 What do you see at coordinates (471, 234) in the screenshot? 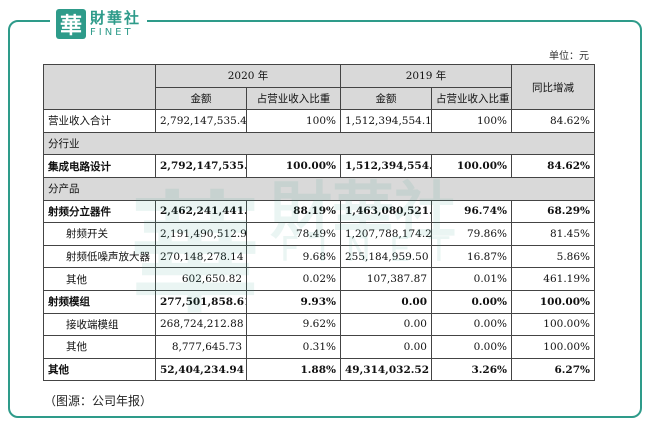
I see `value-cell: 79.86%` at bounding box center [471, 234].